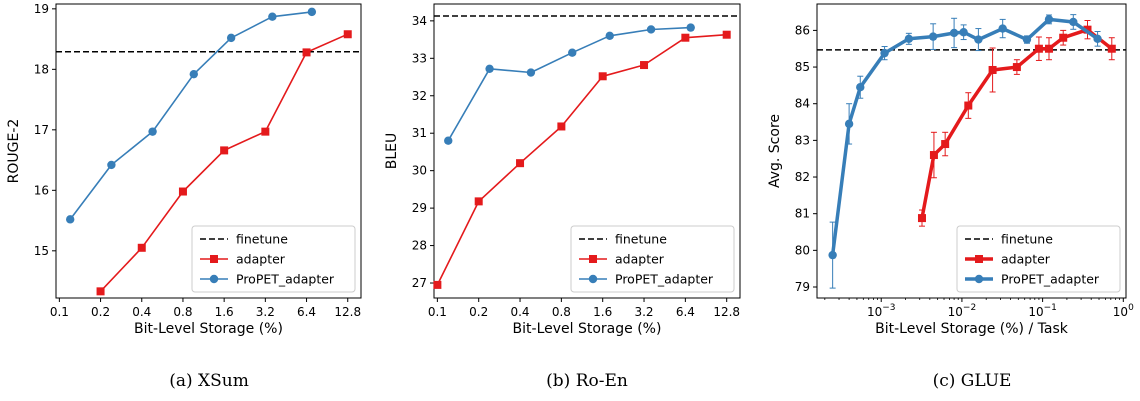  What do you see at coordinates (14, 151) in the screenshot?
I see `y-axis-label: ROUGE-2` at bounding box center [14, 151].